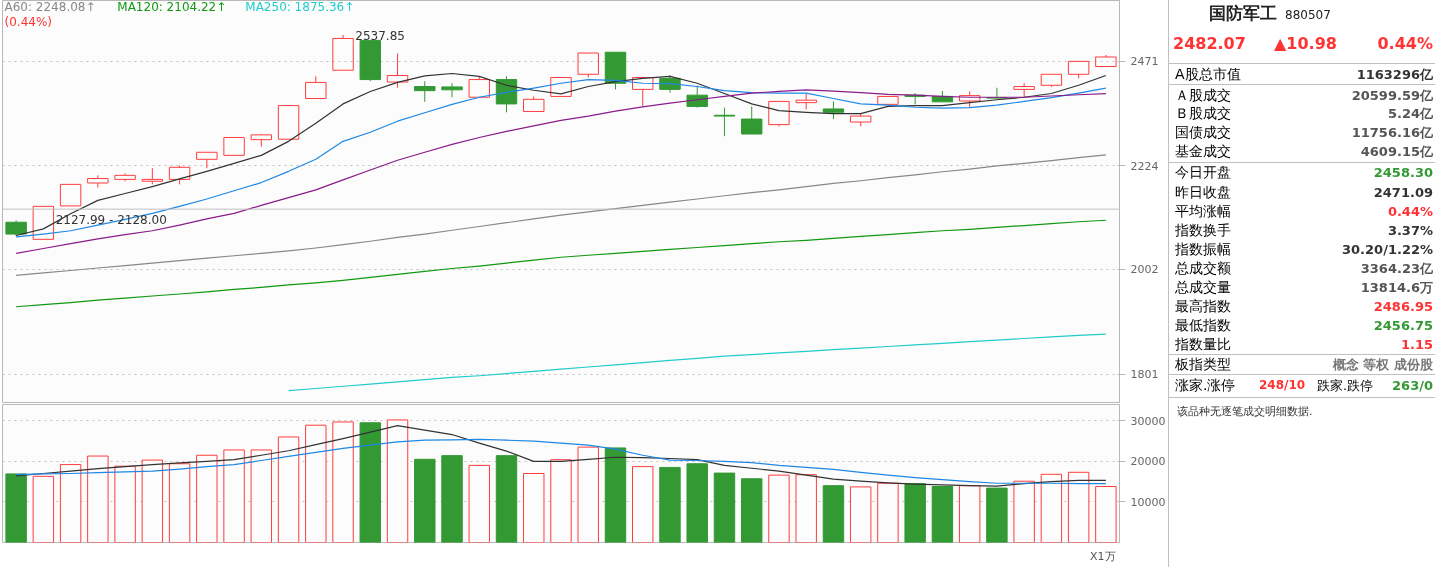  Describe the element at coordinates (1305, 43) in the screenshot. I see `text: ▲10.98` at that location.